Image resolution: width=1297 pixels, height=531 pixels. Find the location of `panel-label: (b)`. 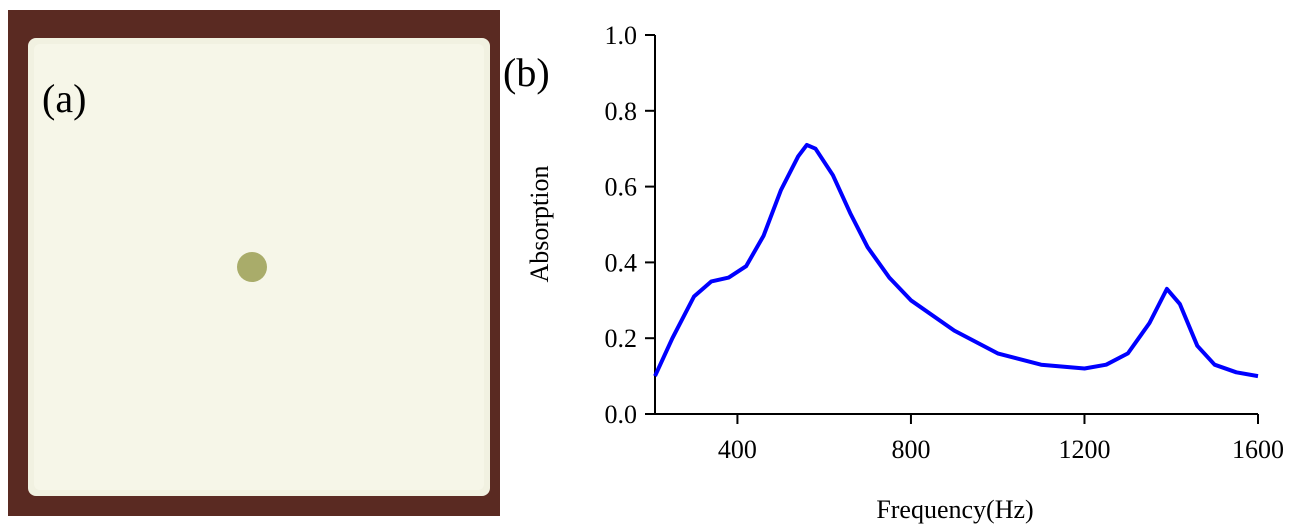

panel-label: (b) is located at coordinates (526, 72).